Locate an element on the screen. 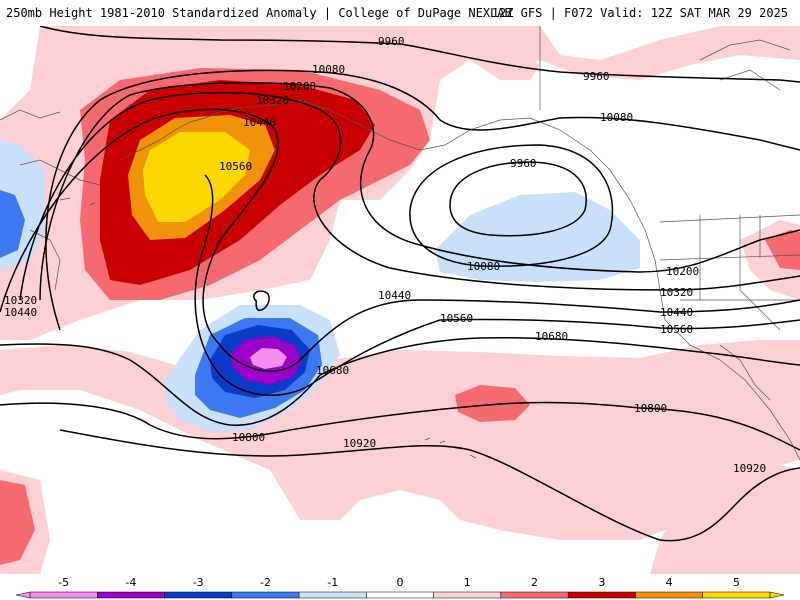 The height and width of the screenshot is (600, 800). colorbar-tick-label: 0 is located at coordinates (400, 582).